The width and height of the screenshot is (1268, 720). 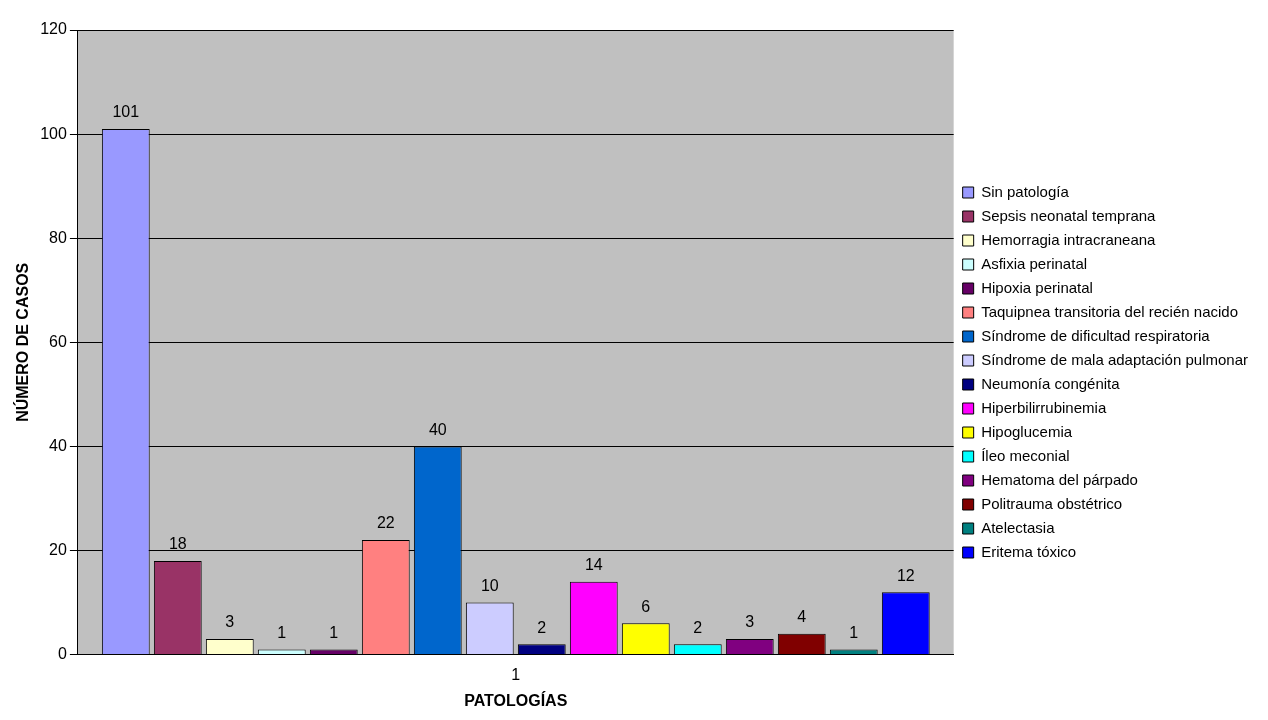 I want to click on data-label: 18, so click(x=177, y=544).